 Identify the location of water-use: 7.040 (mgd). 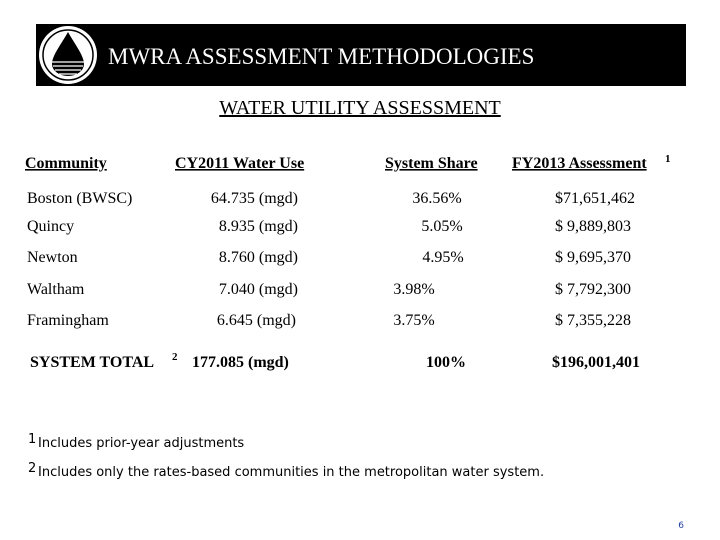
(258, 289).